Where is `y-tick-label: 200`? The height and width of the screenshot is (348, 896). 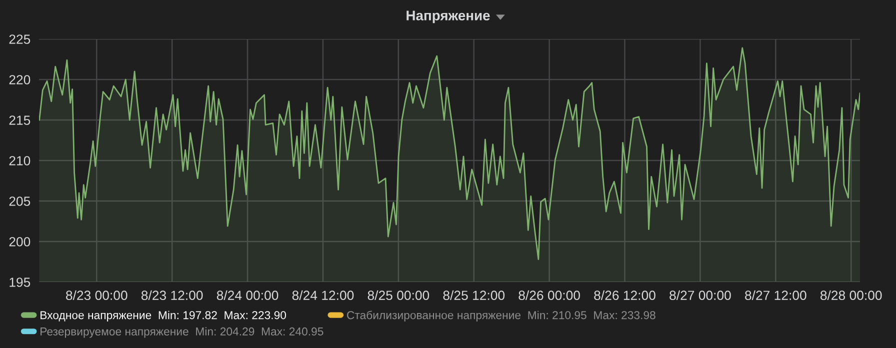 y-tick-label: 200 is located at coordinates (19, 241).